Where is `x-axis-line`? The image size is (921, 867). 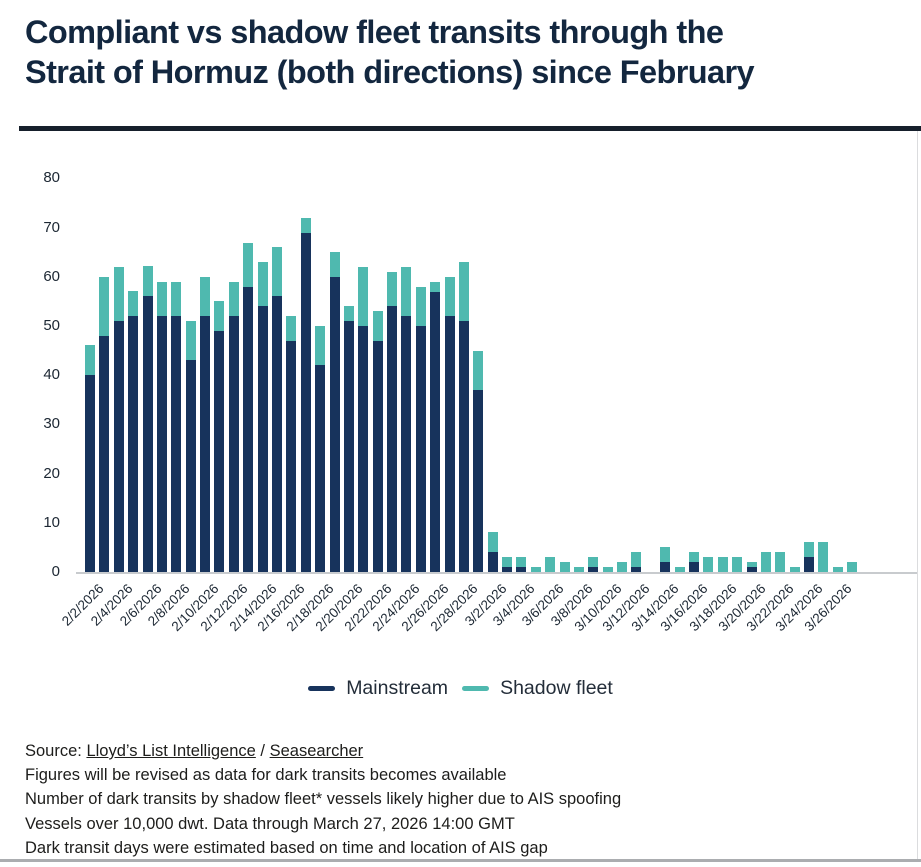 x-axis-line is located at coordinates (497, 573).